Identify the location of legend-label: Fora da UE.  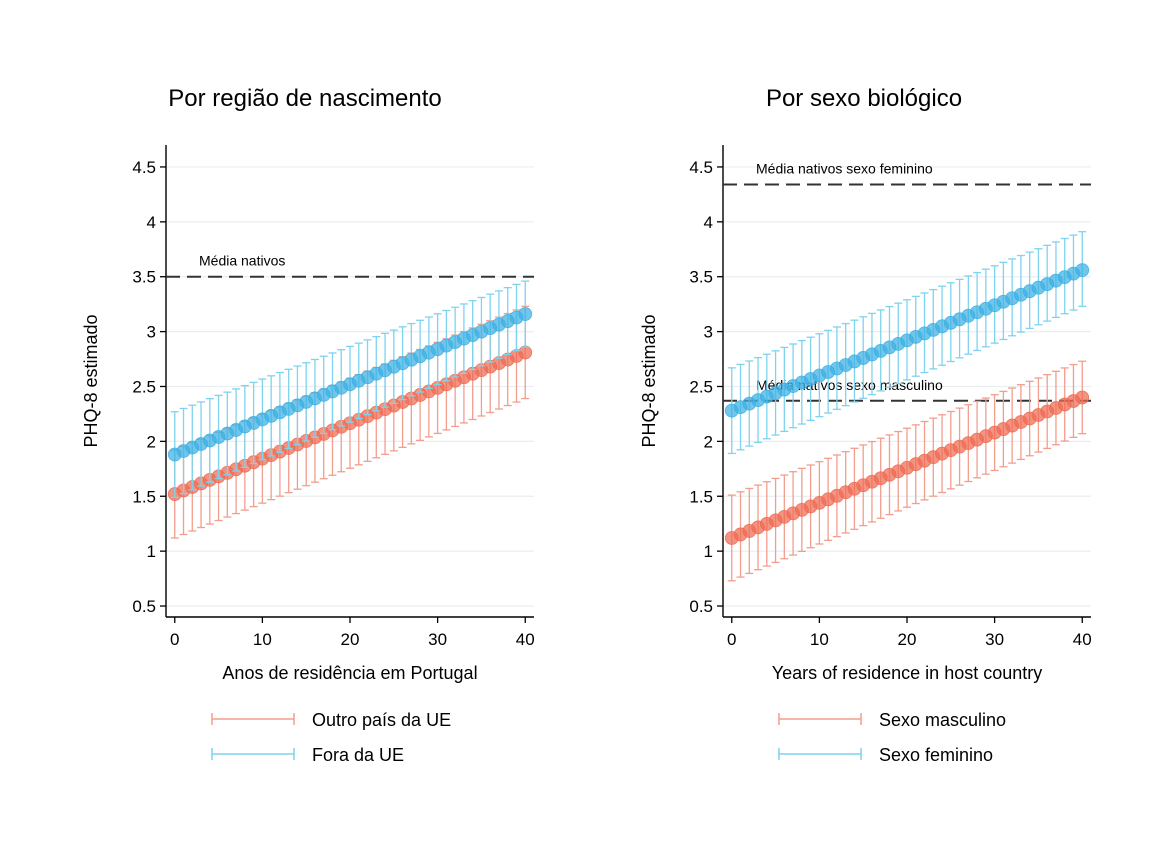
(358, 755).